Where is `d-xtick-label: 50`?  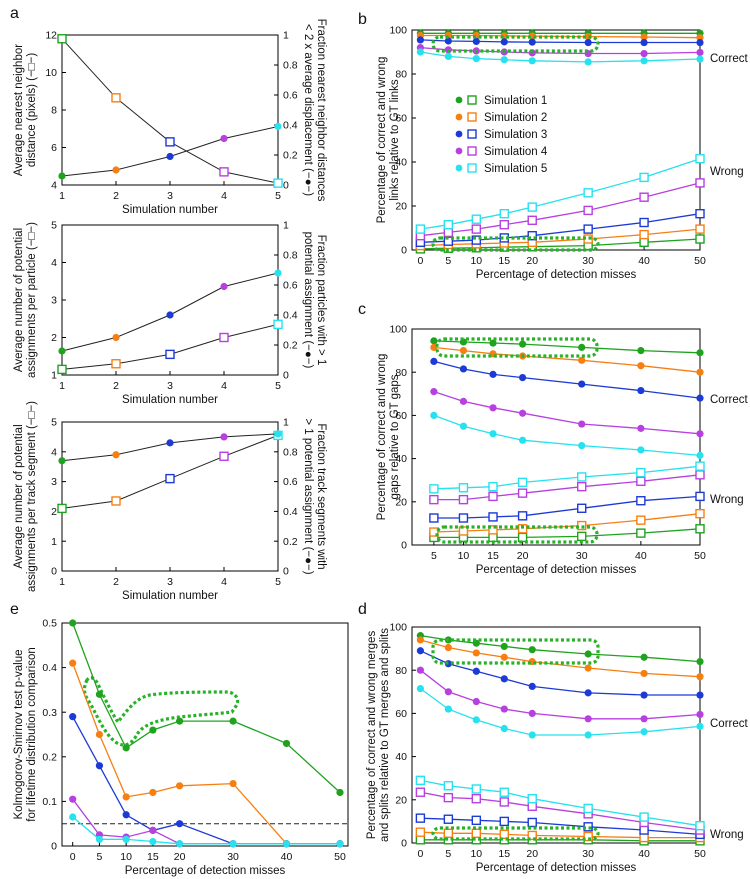 d-xtick-label: 50 is located at coordinates (700, 854).